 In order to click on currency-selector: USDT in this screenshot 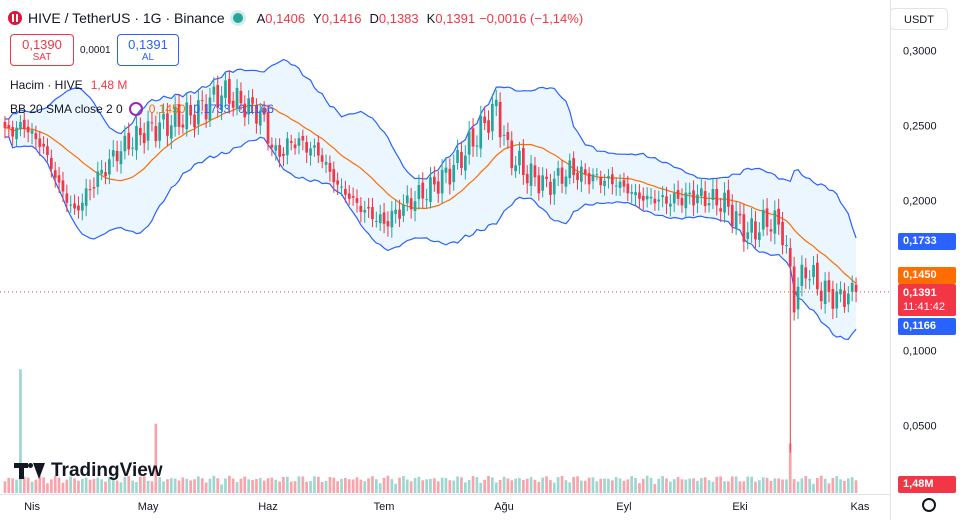, I will do `click(919, 19)`.